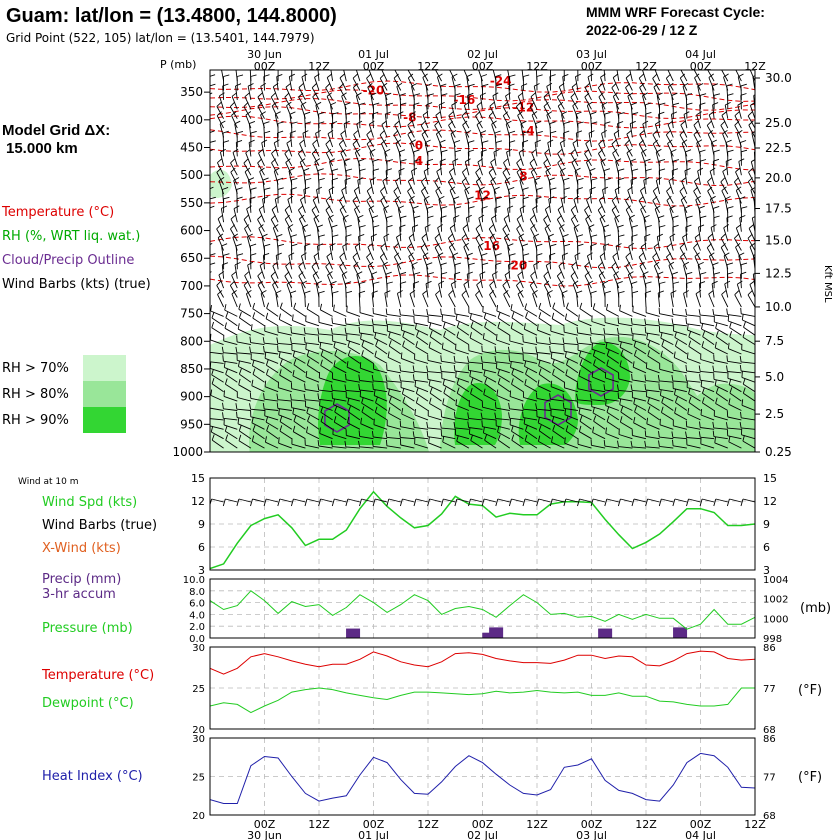 This screenshot has width=840, height=840. I want to click on legend-dewpoint: Dewpoint (°C), so click(88, 703).